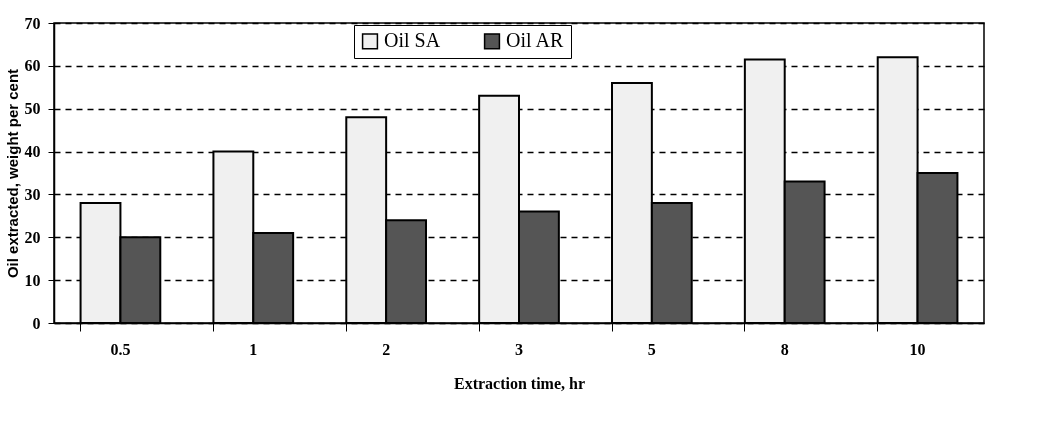 This screenshot has height=433, width=1037. Describe the element at coordinates (32, 23) in the screenshot. I see `y-tick-label: 70` at that location.